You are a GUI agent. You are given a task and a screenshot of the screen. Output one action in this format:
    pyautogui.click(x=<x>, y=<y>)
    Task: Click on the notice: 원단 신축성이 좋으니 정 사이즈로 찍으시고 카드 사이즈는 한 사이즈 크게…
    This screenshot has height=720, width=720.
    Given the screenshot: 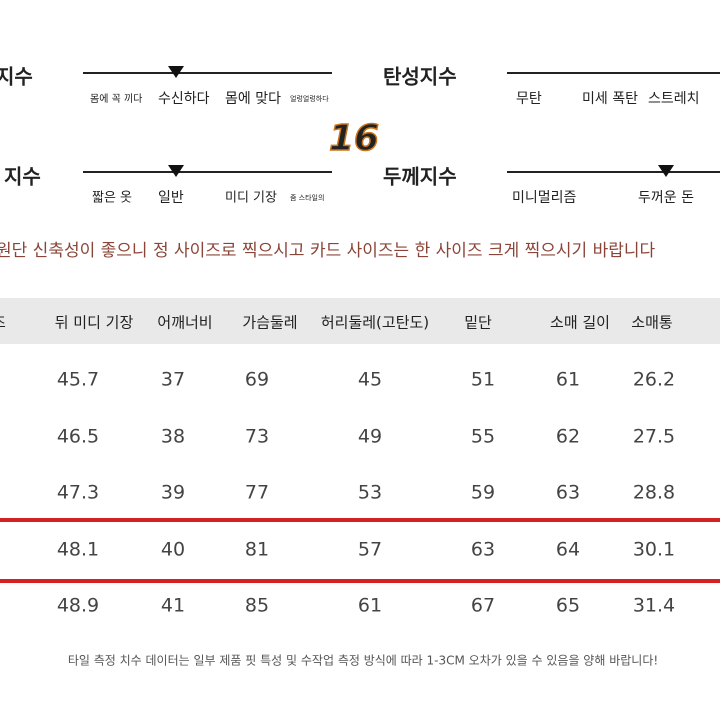 What is the action you would take?
    pyautogui.click(x=328, y=251)
    